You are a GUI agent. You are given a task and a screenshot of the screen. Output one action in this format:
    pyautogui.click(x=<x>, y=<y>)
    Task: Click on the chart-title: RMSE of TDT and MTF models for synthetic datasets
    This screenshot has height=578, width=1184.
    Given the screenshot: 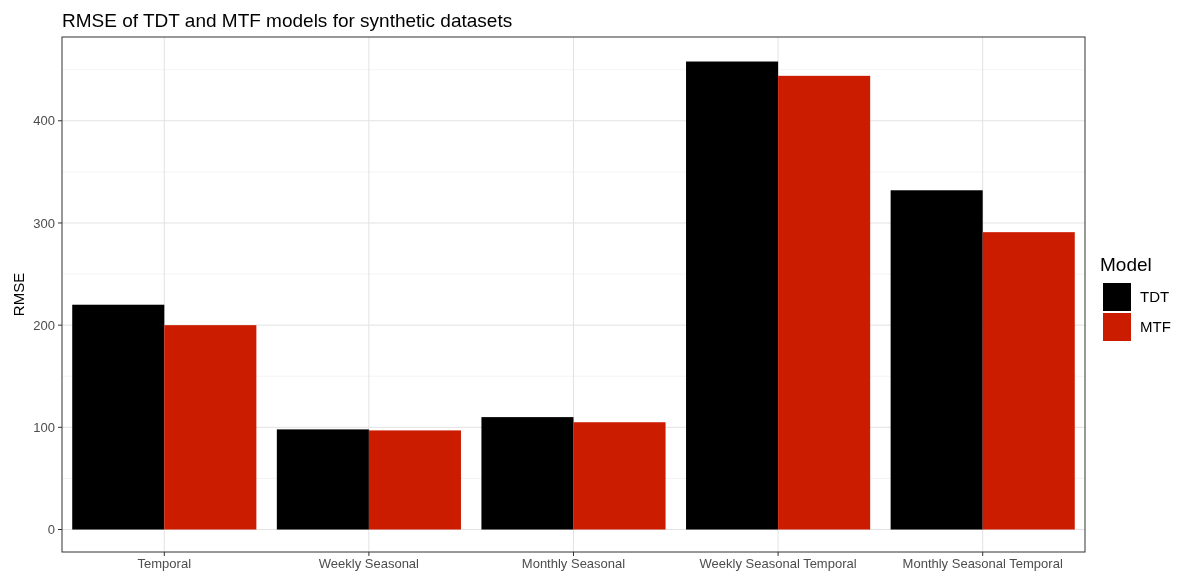 What is the action you would take?
    pyautogui.click(x=287, y=20)
    